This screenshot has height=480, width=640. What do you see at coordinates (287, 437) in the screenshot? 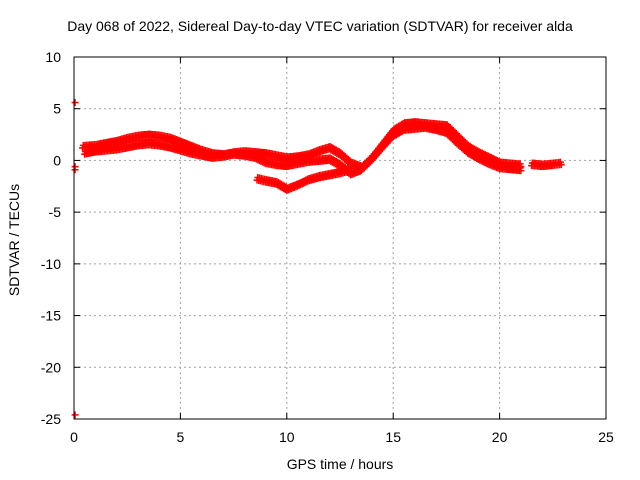
I see `x-tick-label: 10` at bounding box center [287, 437].